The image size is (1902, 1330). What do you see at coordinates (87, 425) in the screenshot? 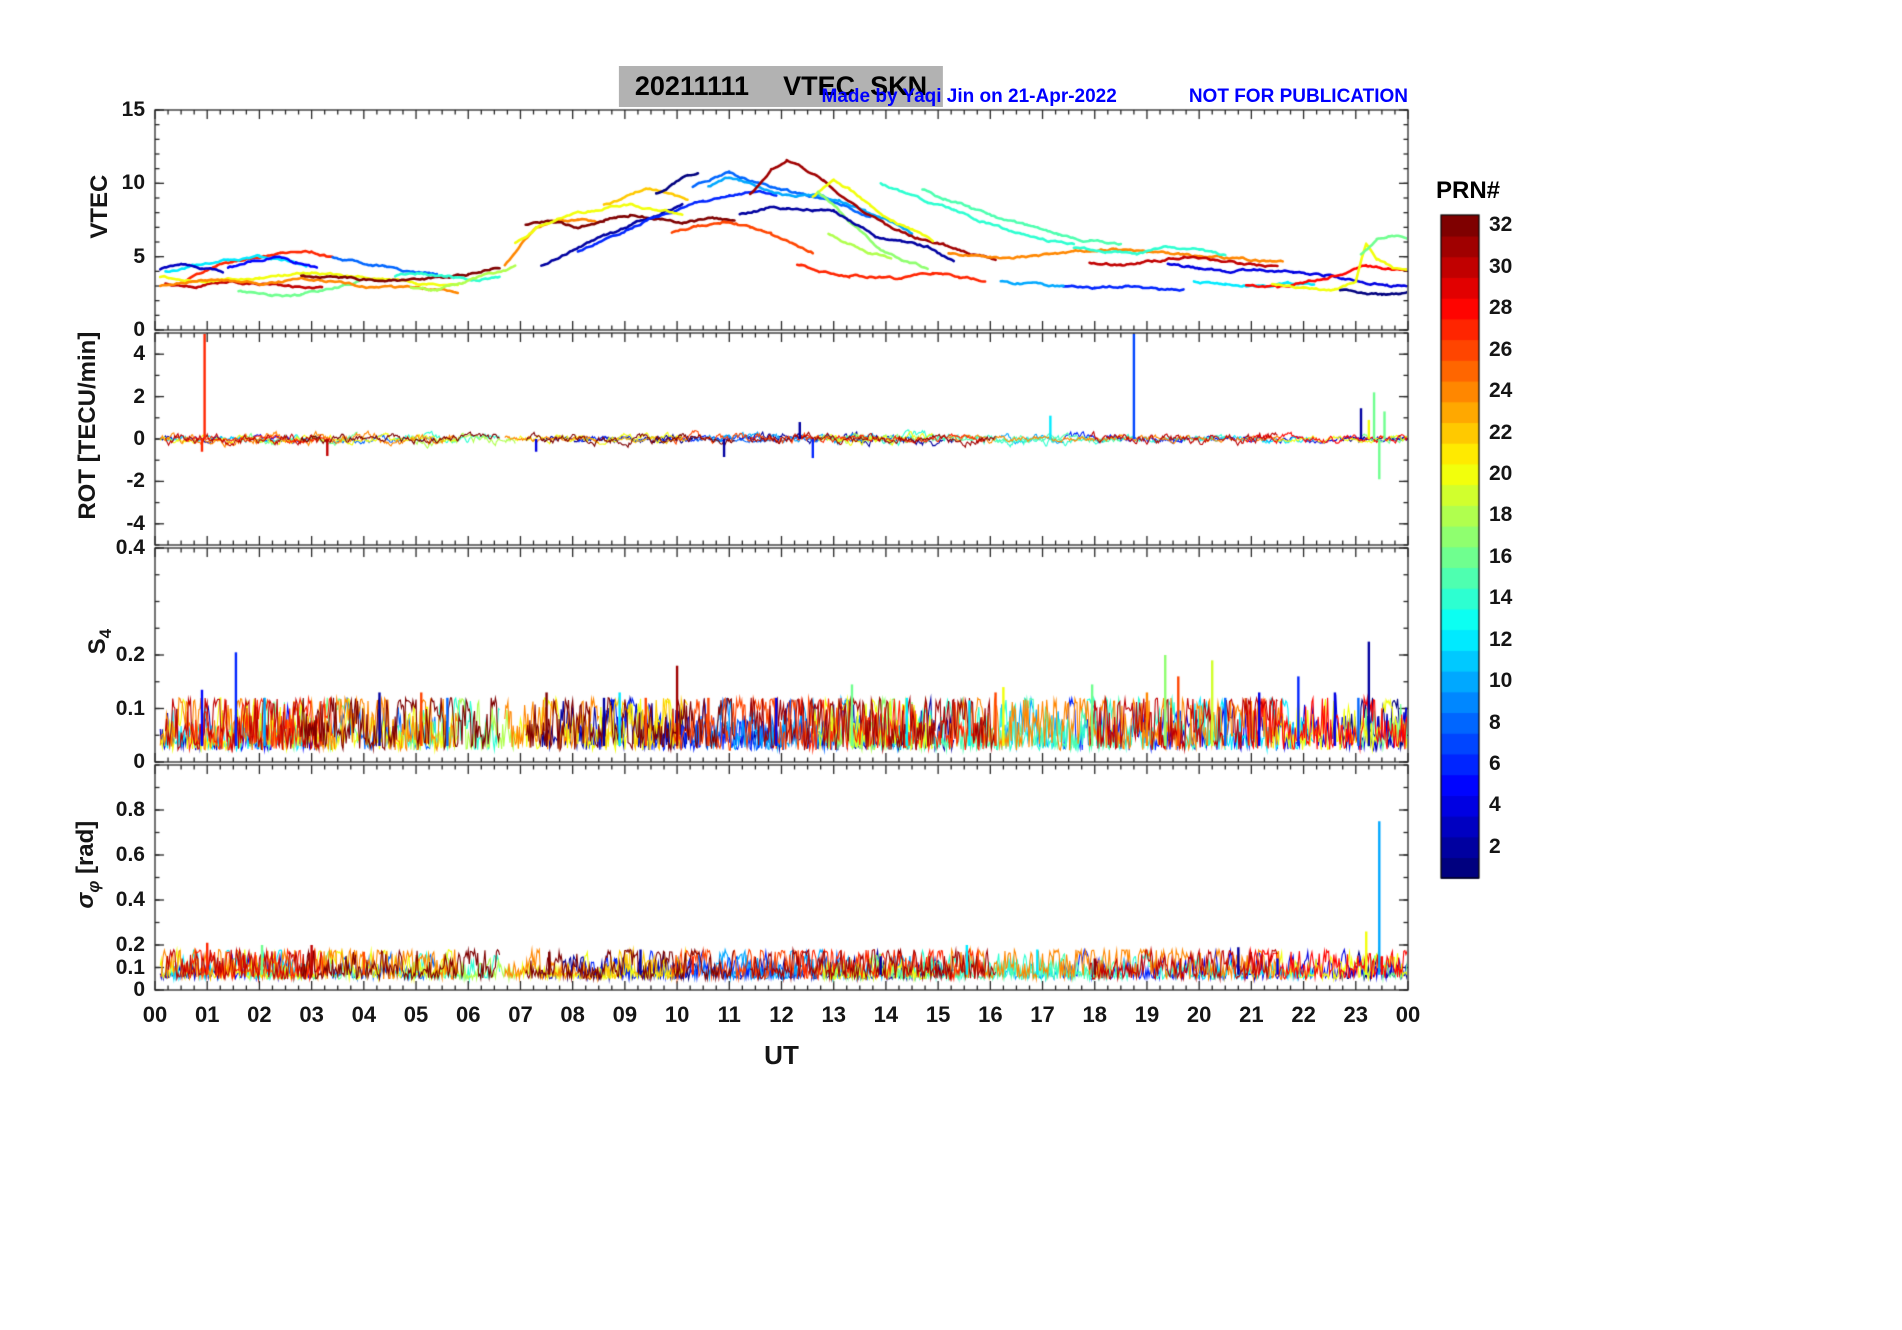
I see `y-axis-label-rot: ROT [TECU/min]` at bounding box center [87, 425].